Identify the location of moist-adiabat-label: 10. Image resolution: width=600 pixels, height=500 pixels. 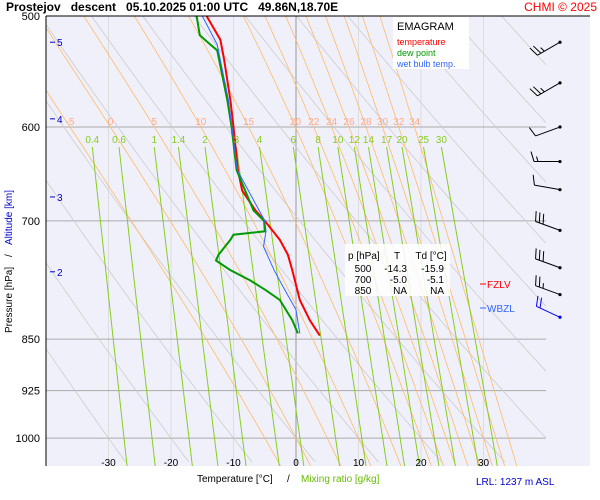
(201, 122).